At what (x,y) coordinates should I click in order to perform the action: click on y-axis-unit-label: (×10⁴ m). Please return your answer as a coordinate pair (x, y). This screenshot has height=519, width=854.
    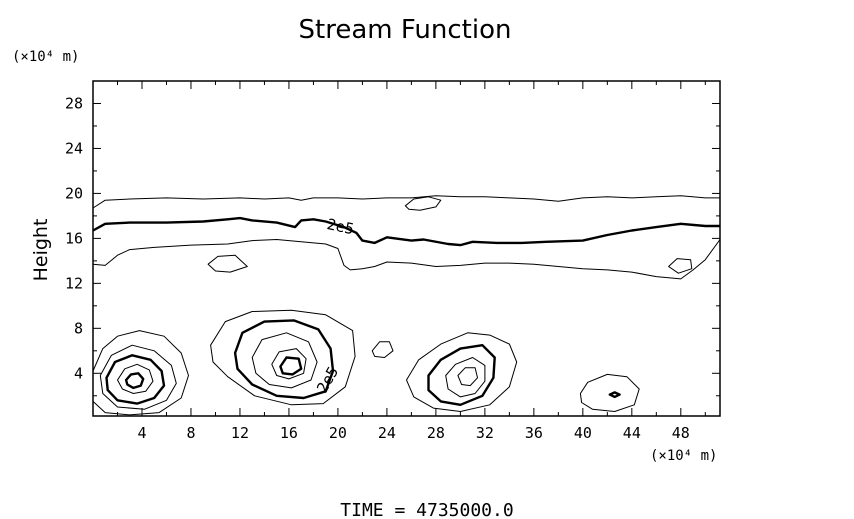
    Looking at the image, I should click on (45, 57).